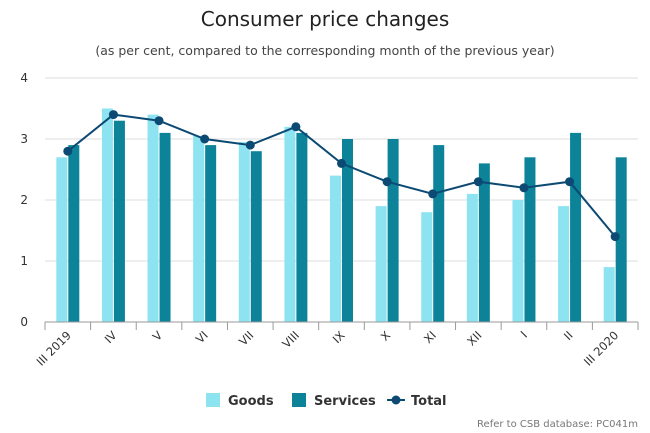 This screenshot has height=433, width=650. What do you see at coordinates (246, 338) in the screenshot?
I see `x-tick-label: VII` at bounding box center [246, 338].